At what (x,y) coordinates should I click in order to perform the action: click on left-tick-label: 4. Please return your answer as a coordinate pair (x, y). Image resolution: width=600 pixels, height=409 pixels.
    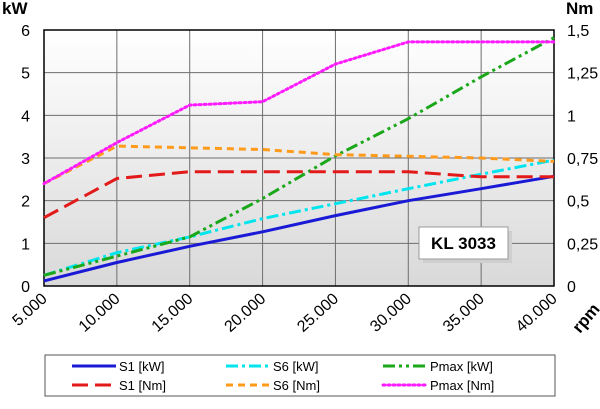
    Looking at the image, I should click on (25, 116).